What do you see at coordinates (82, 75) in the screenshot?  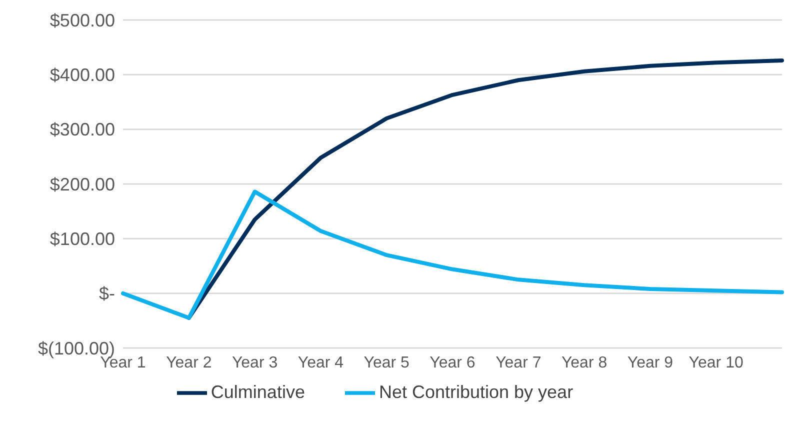 I see `y-tick-label: $400.00` at bounding box center [82, 75].